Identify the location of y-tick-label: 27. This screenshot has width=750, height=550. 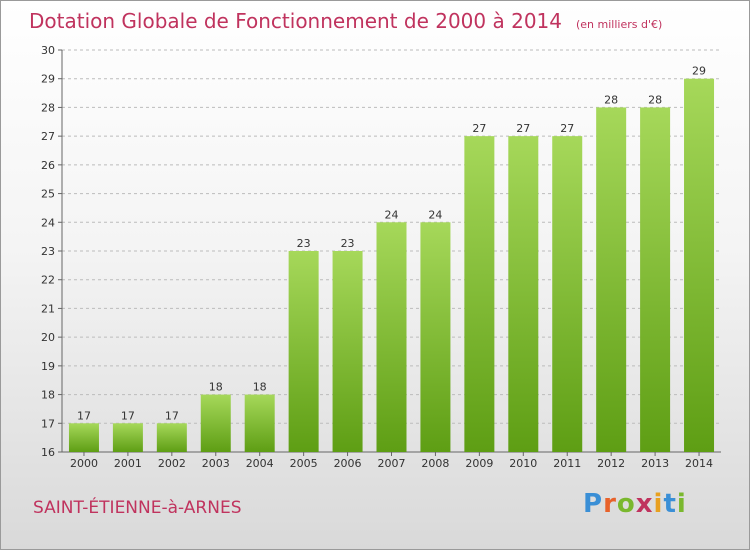
(48, 136).